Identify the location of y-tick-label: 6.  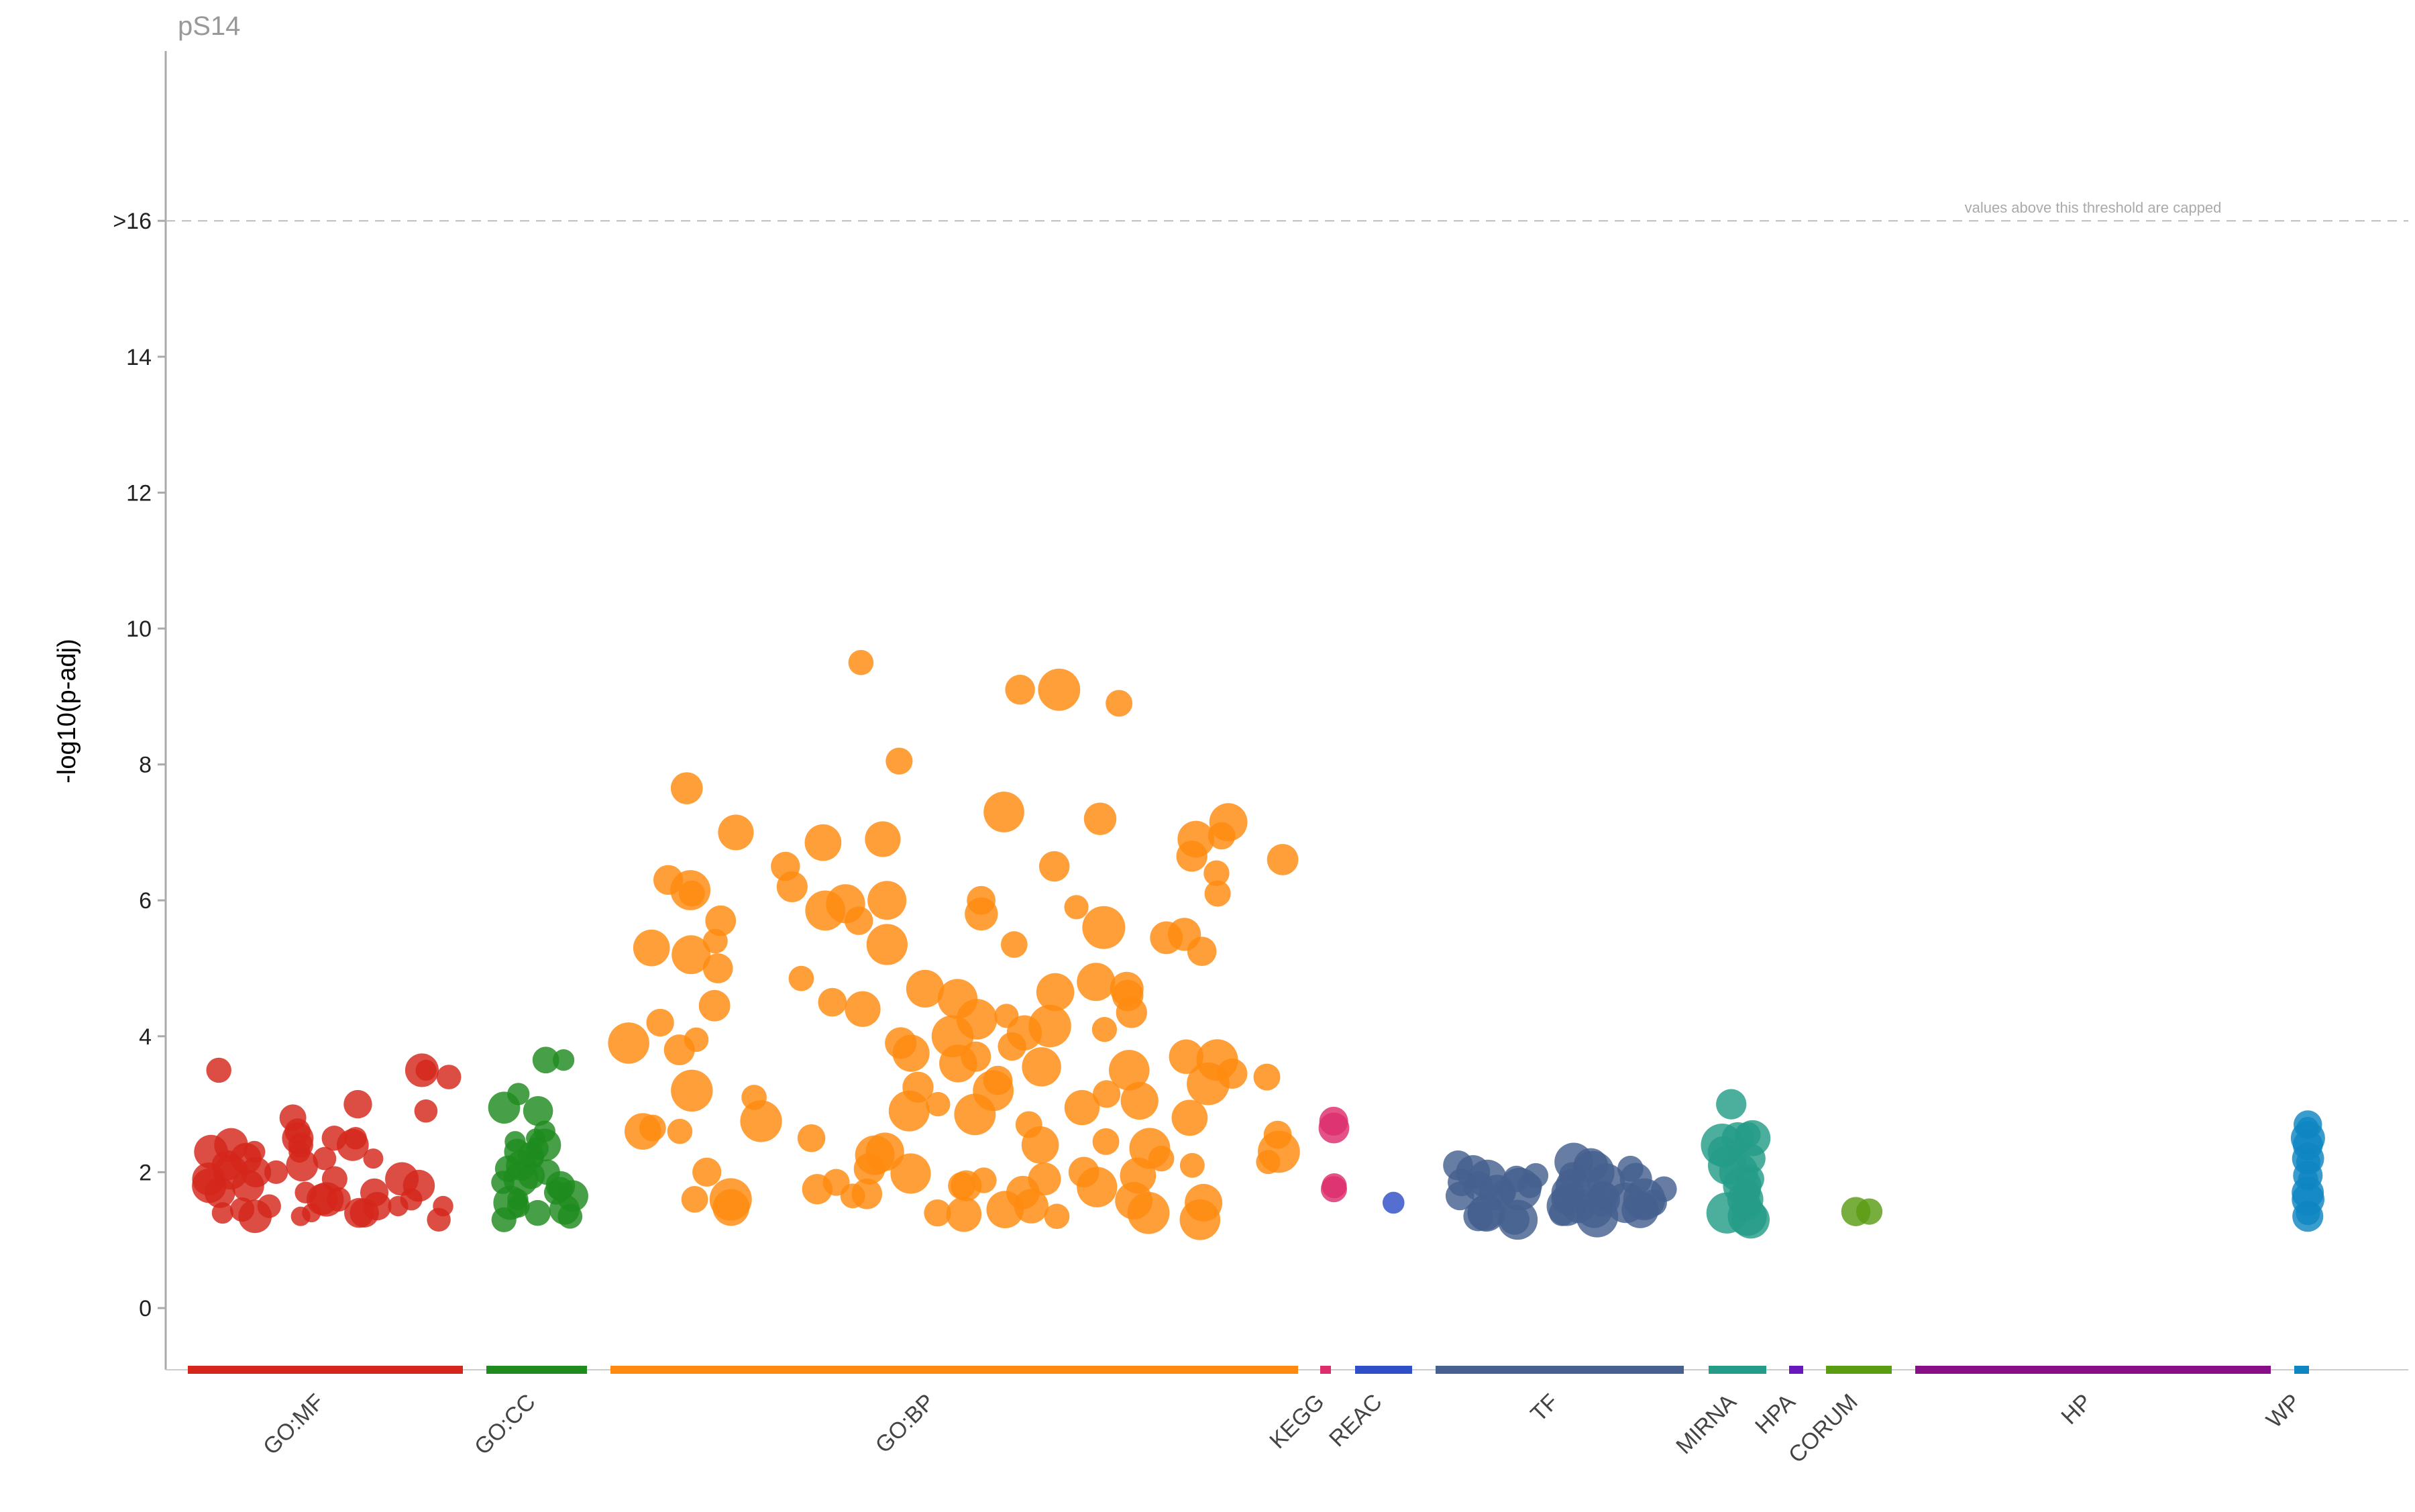
(145, 901).